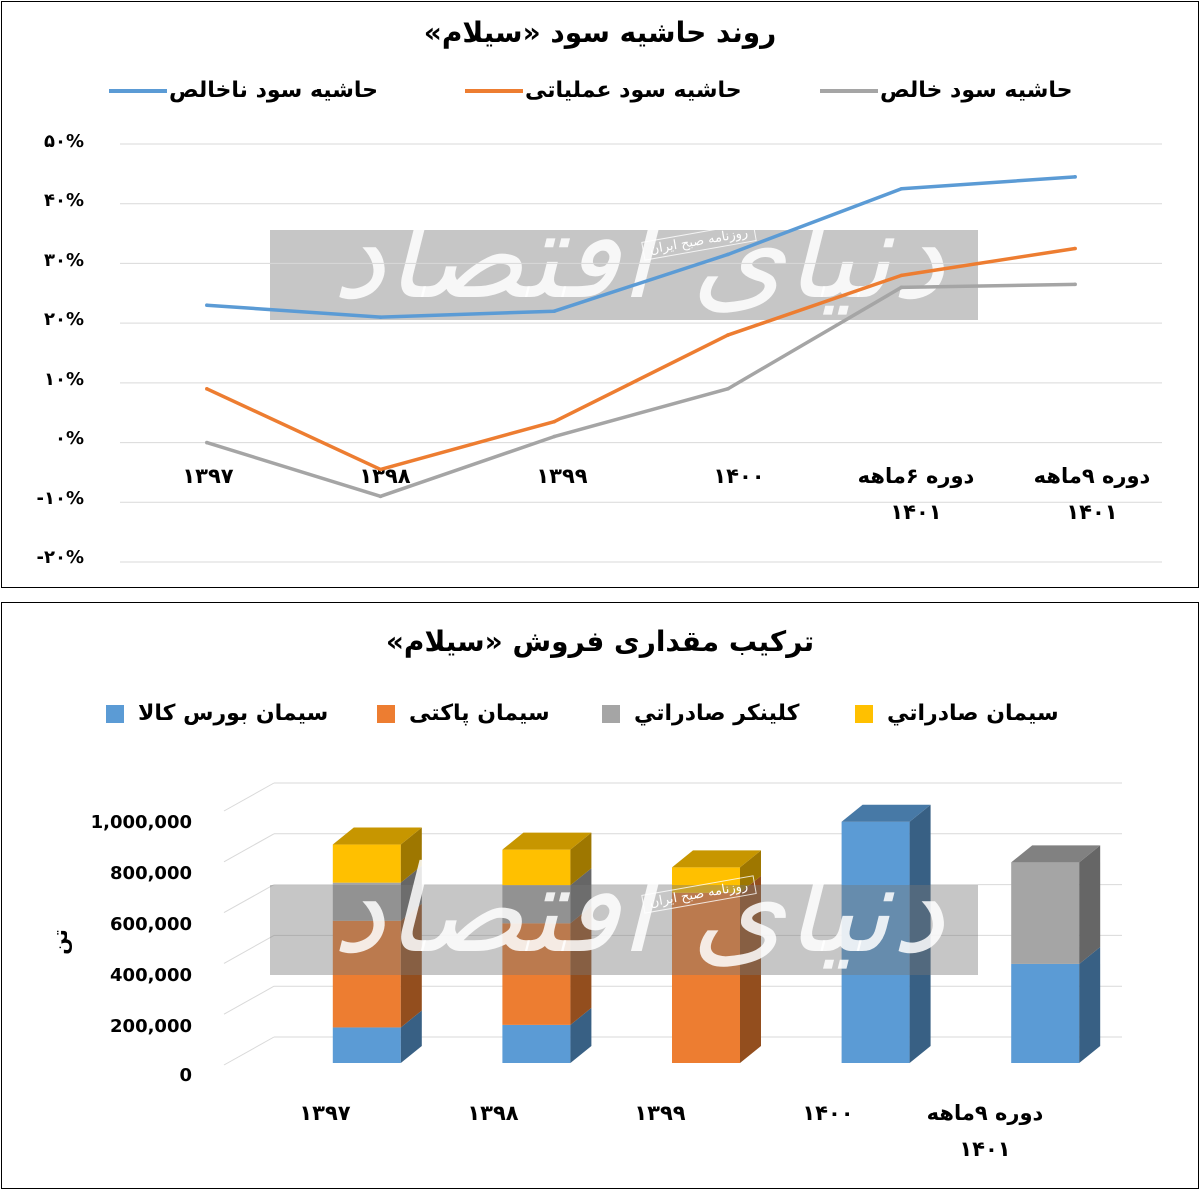  I want to click on y-tick-label: 400,000, so click(151, 975).